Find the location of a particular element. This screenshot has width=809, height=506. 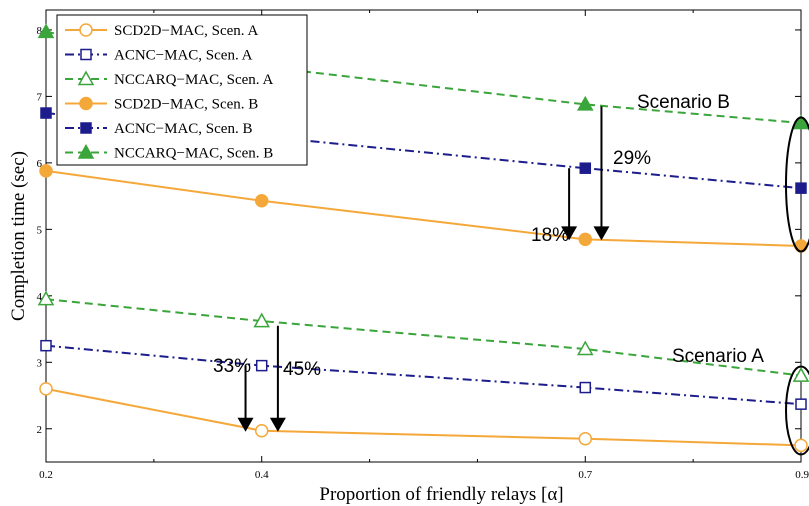

y-tick-label: 6 is located at coordinates (40, 164).